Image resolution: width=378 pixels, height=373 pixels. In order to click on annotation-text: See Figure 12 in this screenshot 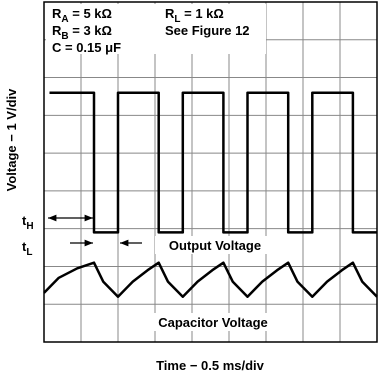, I will do `click(207, 30)`.